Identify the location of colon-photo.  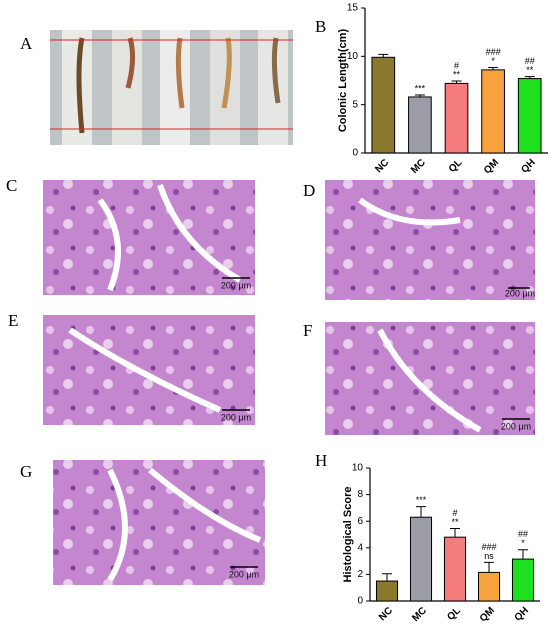
(171, 87).